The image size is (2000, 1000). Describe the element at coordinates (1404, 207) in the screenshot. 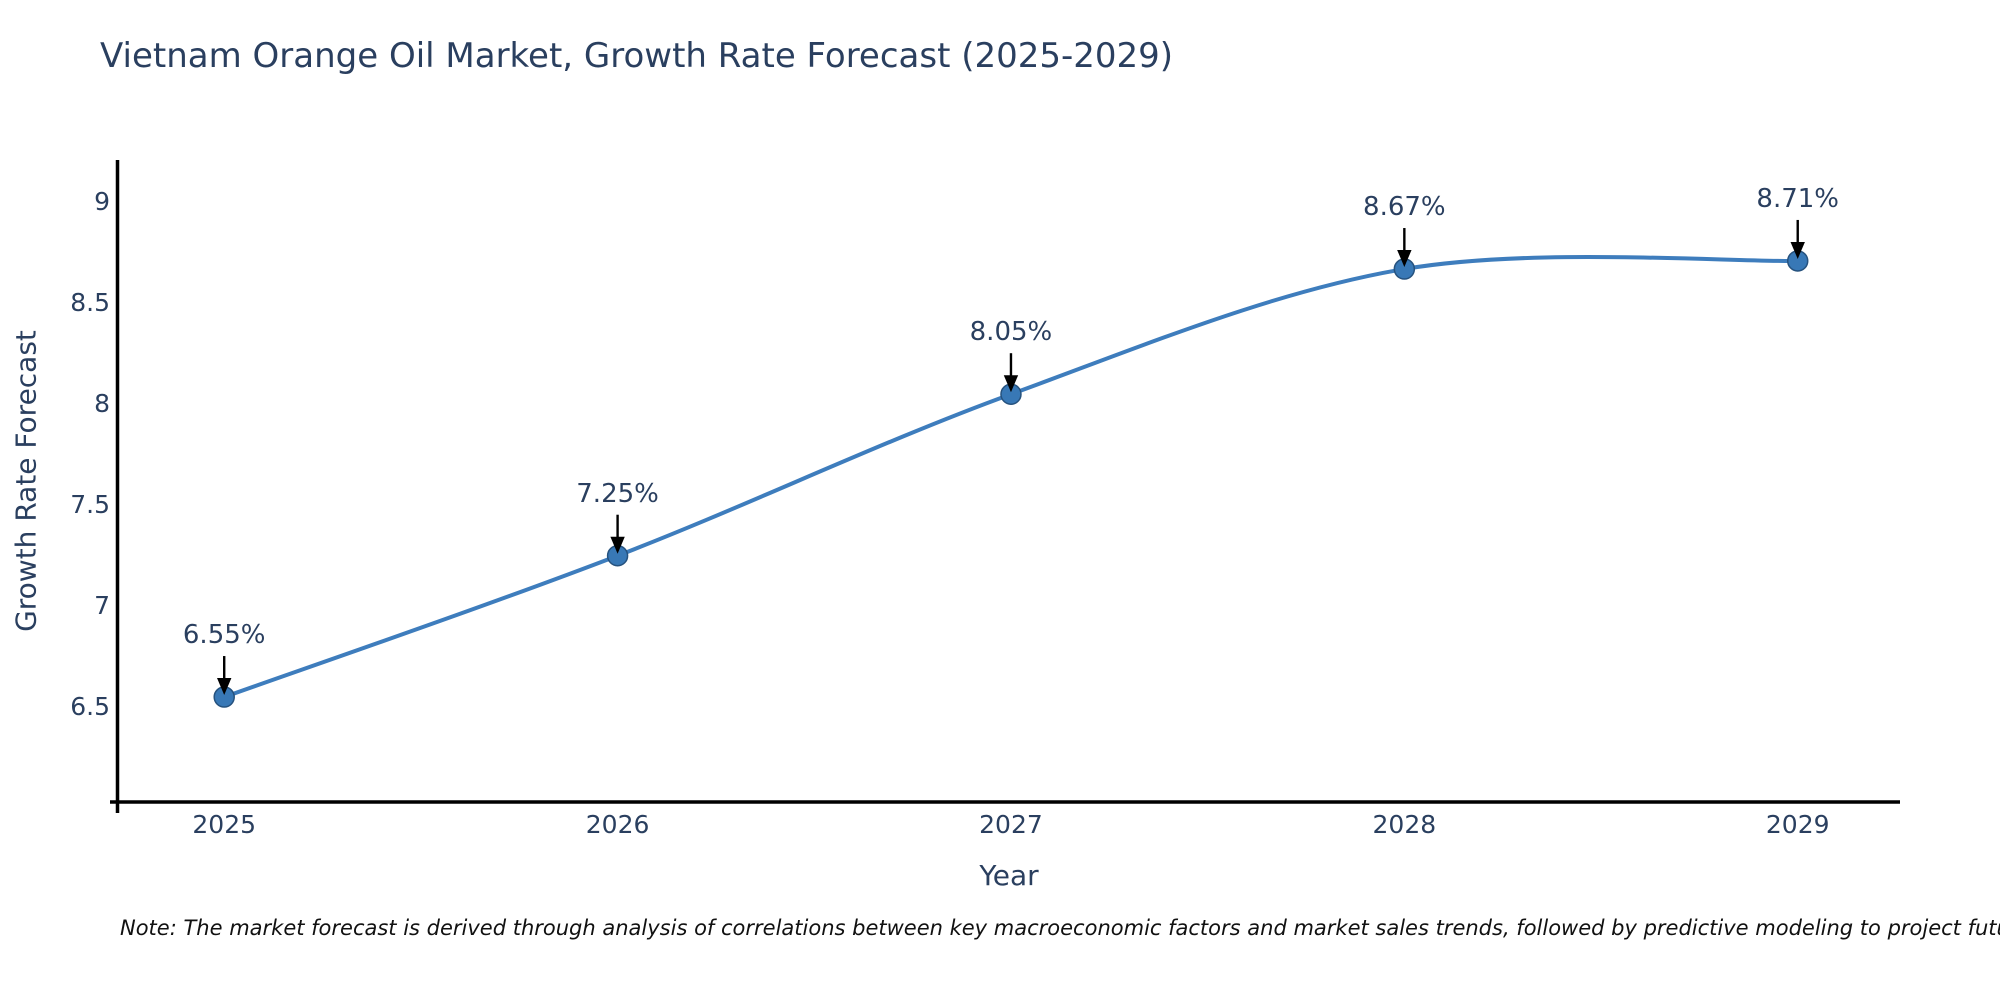

I see `data-point-annotation: 8.67%` at that location.